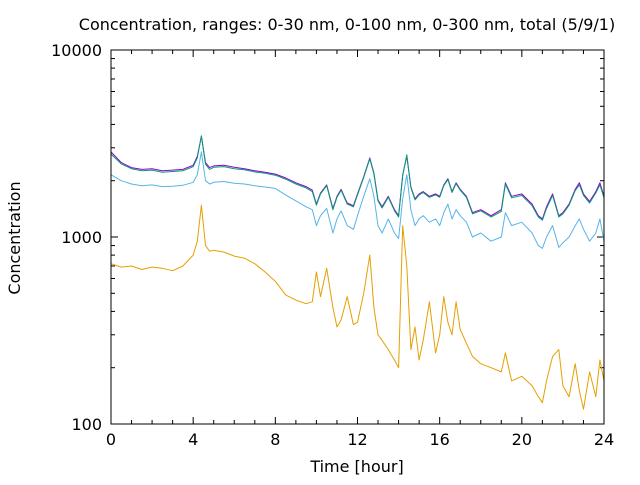 The height and width of the screenshot is (485, 640). Describe the element at coordinates (522, 439) in the screenshot. I see `x-tick-label: 20` at that location.